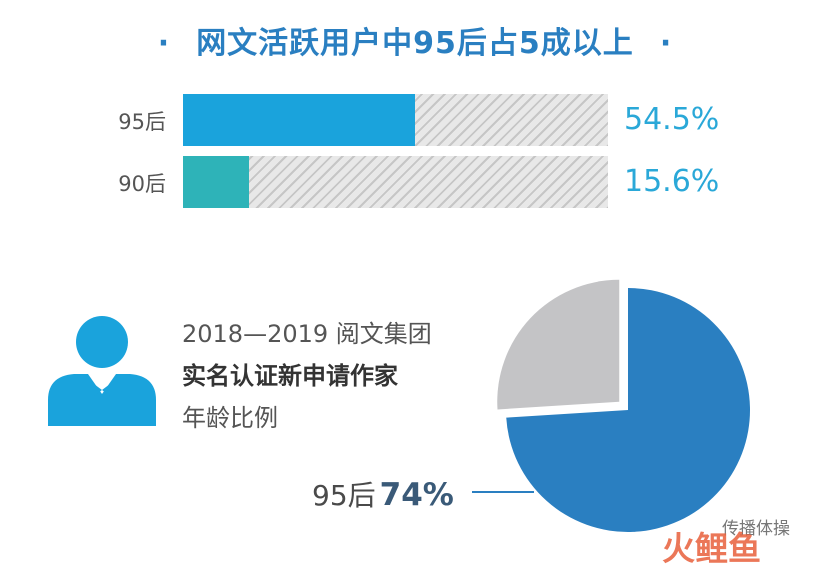  I want to click on bar-value-label: 54.5%, so click(672, 119).